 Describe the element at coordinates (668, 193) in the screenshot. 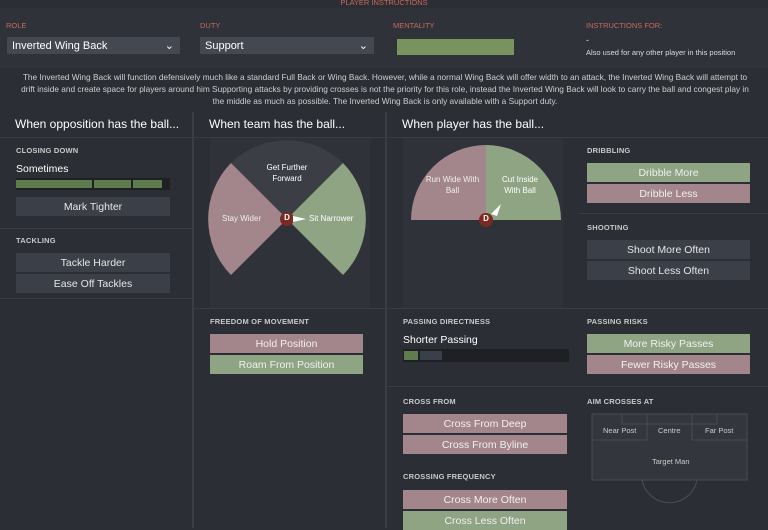

I see `button: Dribble Less` at that location.